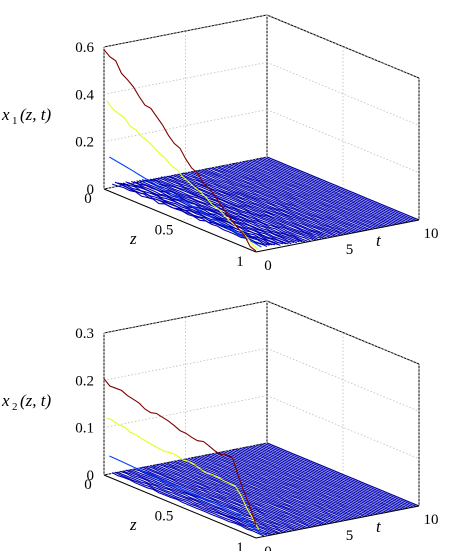  What do you see at coordinates (88, 485) in the screenshot?
I see `z-tick-label: 0` at bounding box center [88, 485].